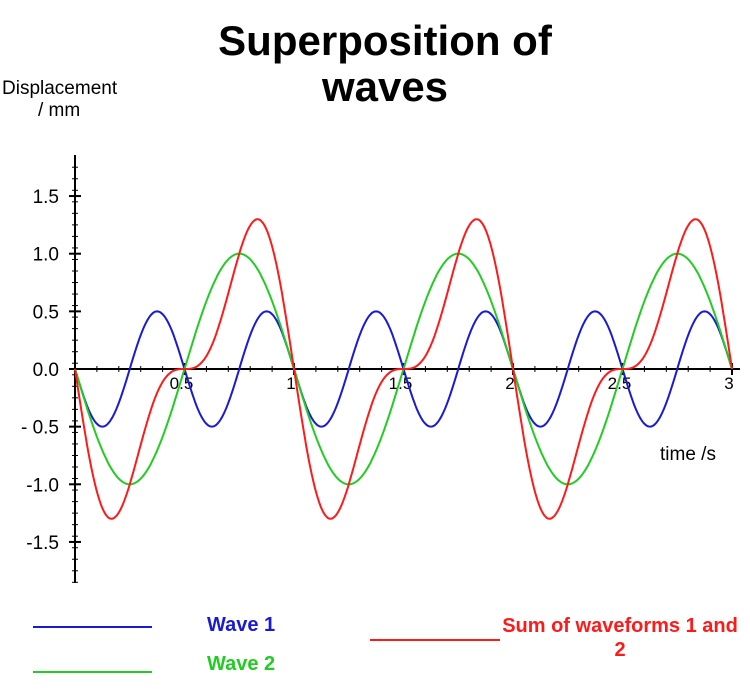 This screenshot has width=750, height=700. What do you see at coordinates (46, 370) in the screenshot?
I see `y-tick-label: 0.0` at bounding box center [46, 370].